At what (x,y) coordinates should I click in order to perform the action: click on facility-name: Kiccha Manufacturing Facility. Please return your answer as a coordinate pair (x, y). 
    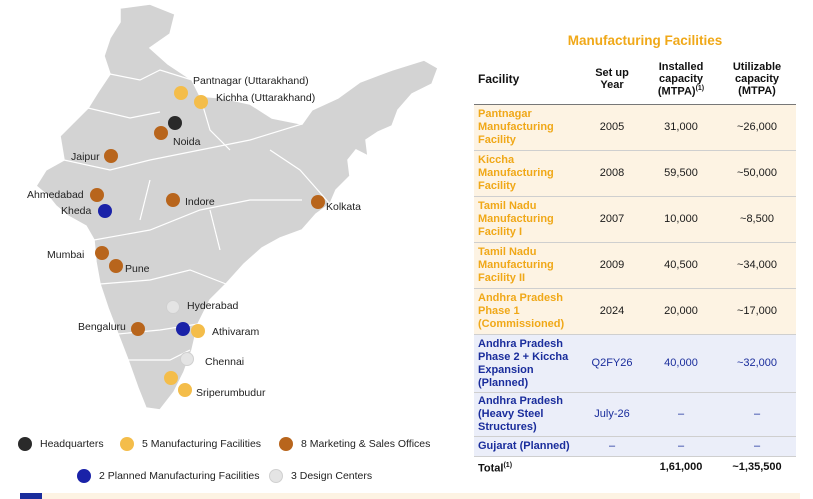
    Looking at the image, I should click on (527, 173).